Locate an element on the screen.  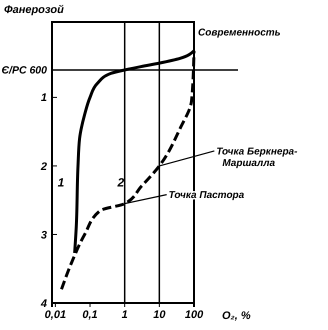
x-tick-label: 10 is located at coordinates (159, 314).